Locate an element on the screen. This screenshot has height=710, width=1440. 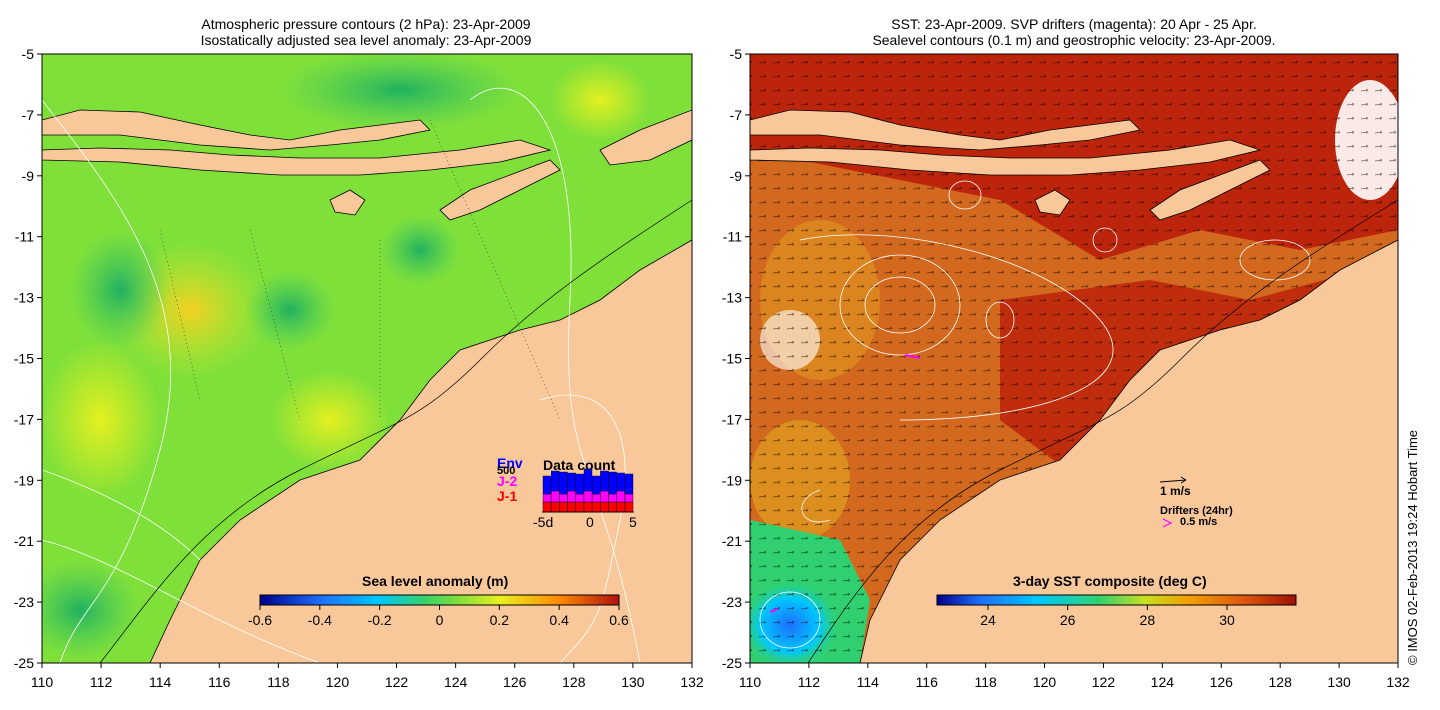
left-lat-tick: -9 is located at coordinates (28, 176).